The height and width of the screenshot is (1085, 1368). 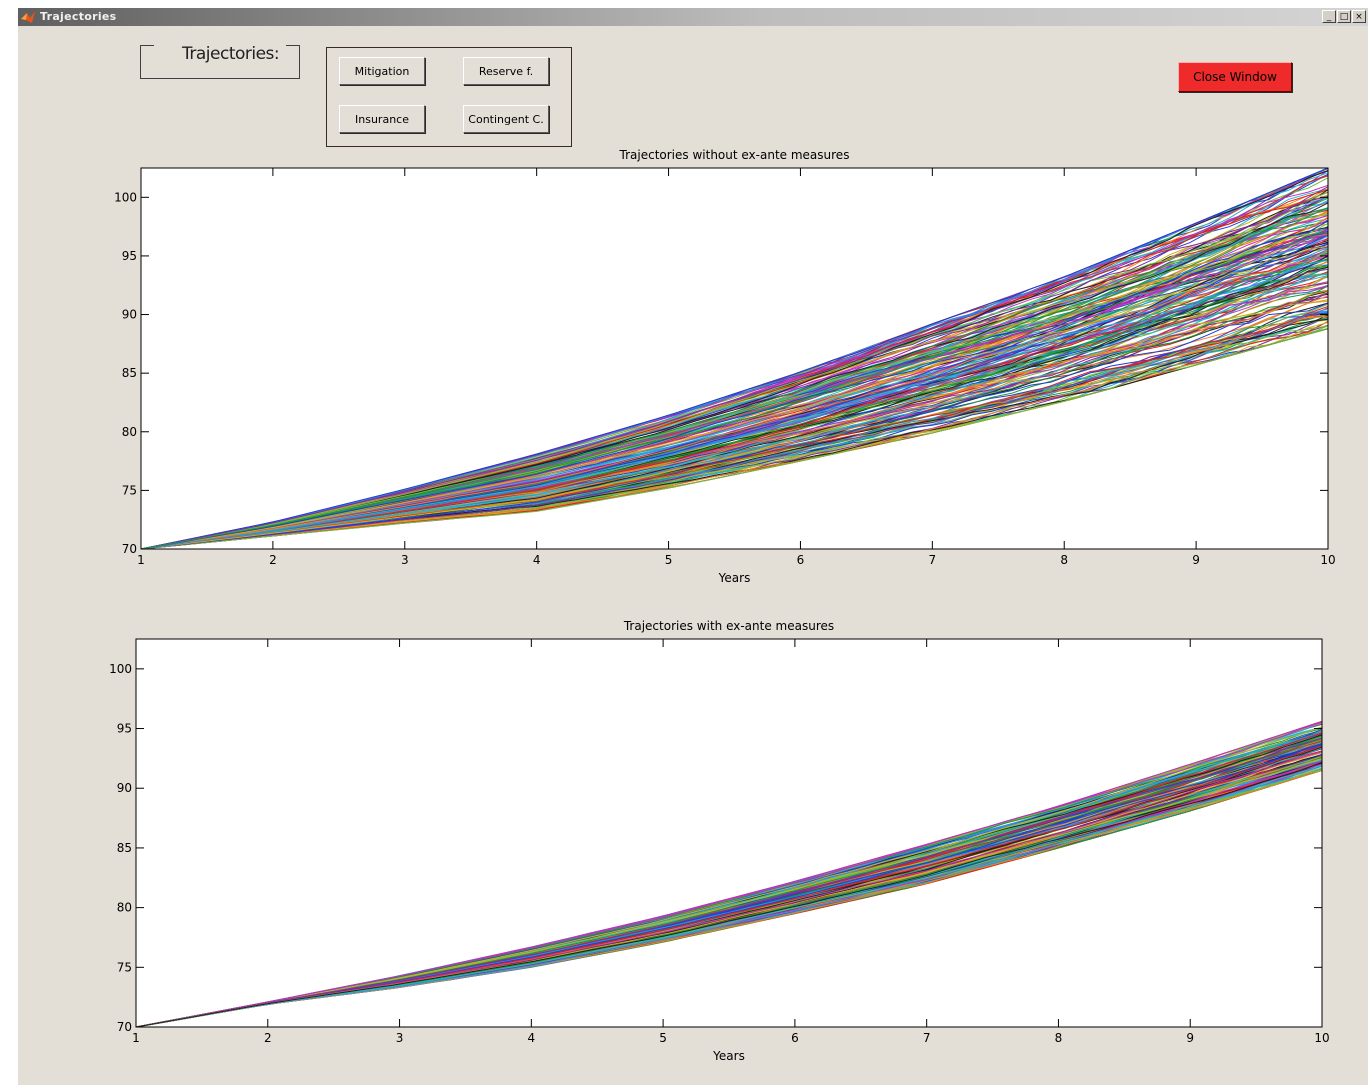 What do you see at coordinates (129, 315) in the screenshot?
I see `chart0-y-tick-label: 90` at bounding box center [129, 315].